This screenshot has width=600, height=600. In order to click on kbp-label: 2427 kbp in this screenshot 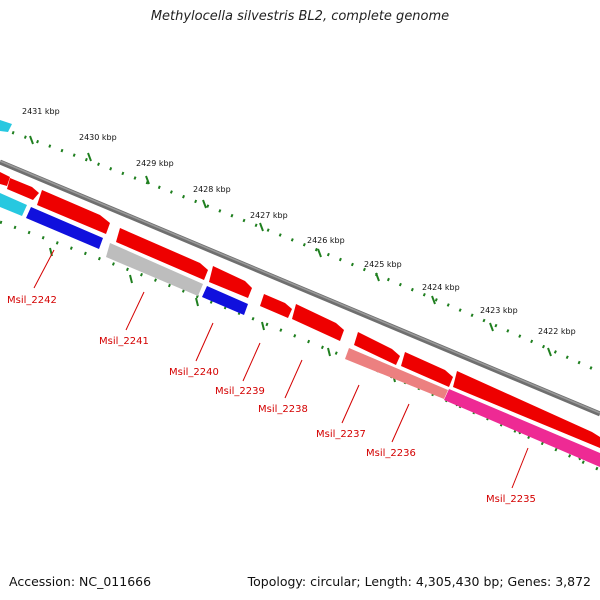, I will do `click(269, 215)`.